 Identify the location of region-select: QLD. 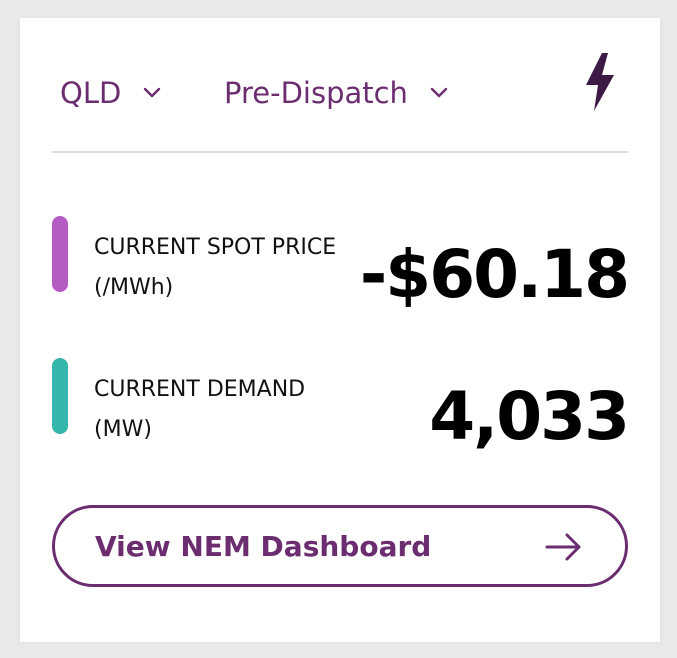
(110, 93).